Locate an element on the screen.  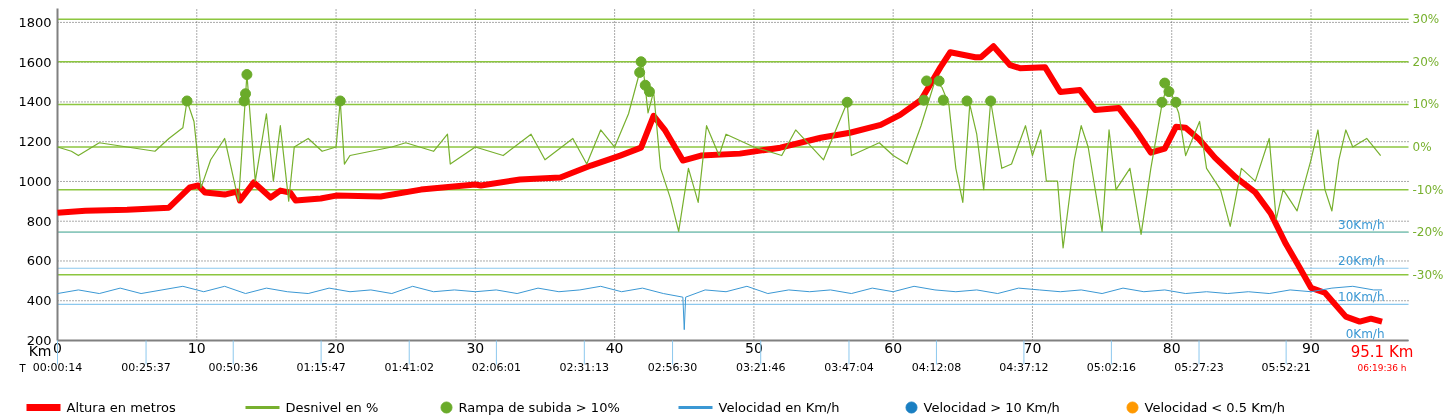
y-tick-label: 1800 is located at coordinates (35, 22).